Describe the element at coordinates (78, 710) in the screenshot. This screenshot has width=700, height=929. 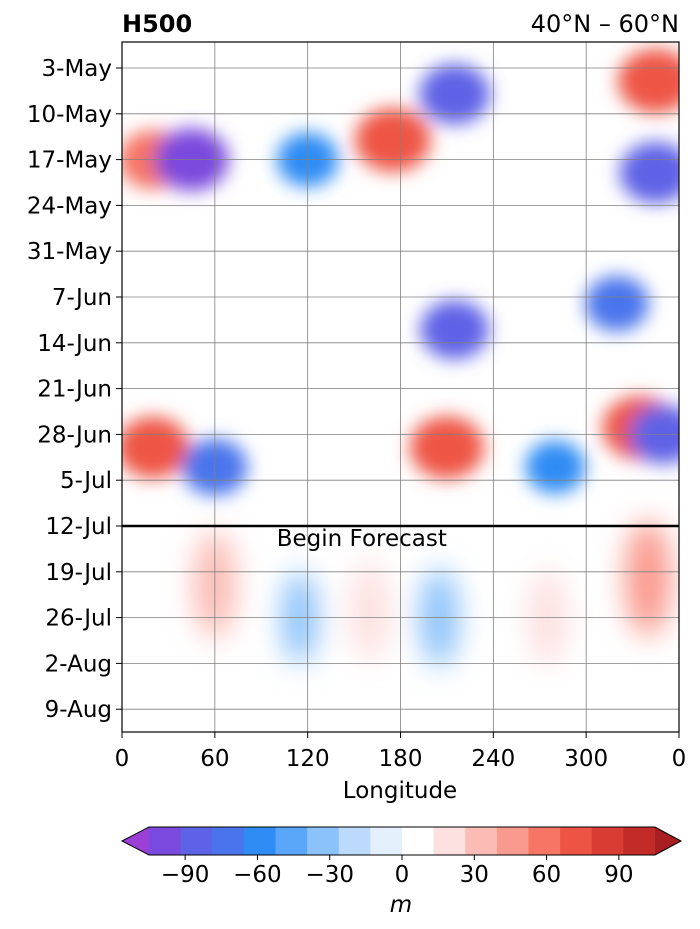
I see `y-tick-label: 9-Aug` at that location.